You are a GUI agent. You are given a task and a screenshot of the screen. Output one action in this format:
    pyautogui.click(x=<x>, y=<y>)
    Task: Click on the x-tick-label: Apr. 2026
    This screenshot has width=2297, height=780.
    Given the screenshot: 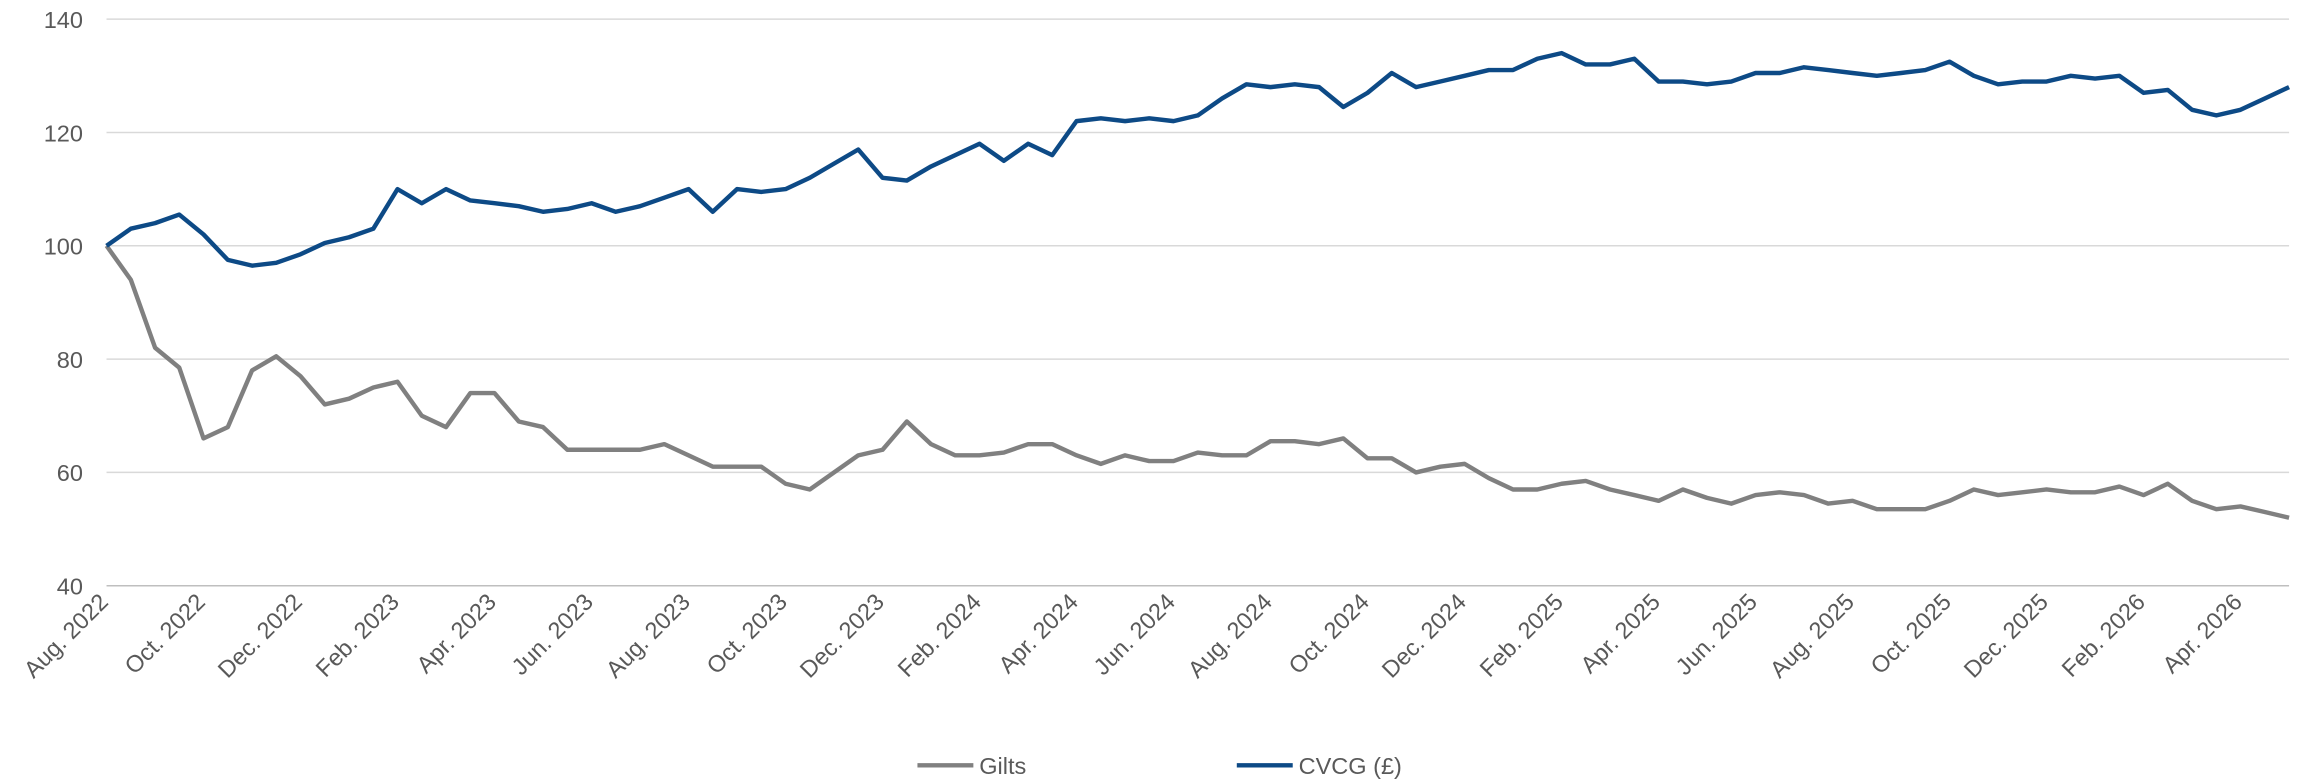 What is the action you would take?
    pyautogui.click(x=2202, y=634)
    